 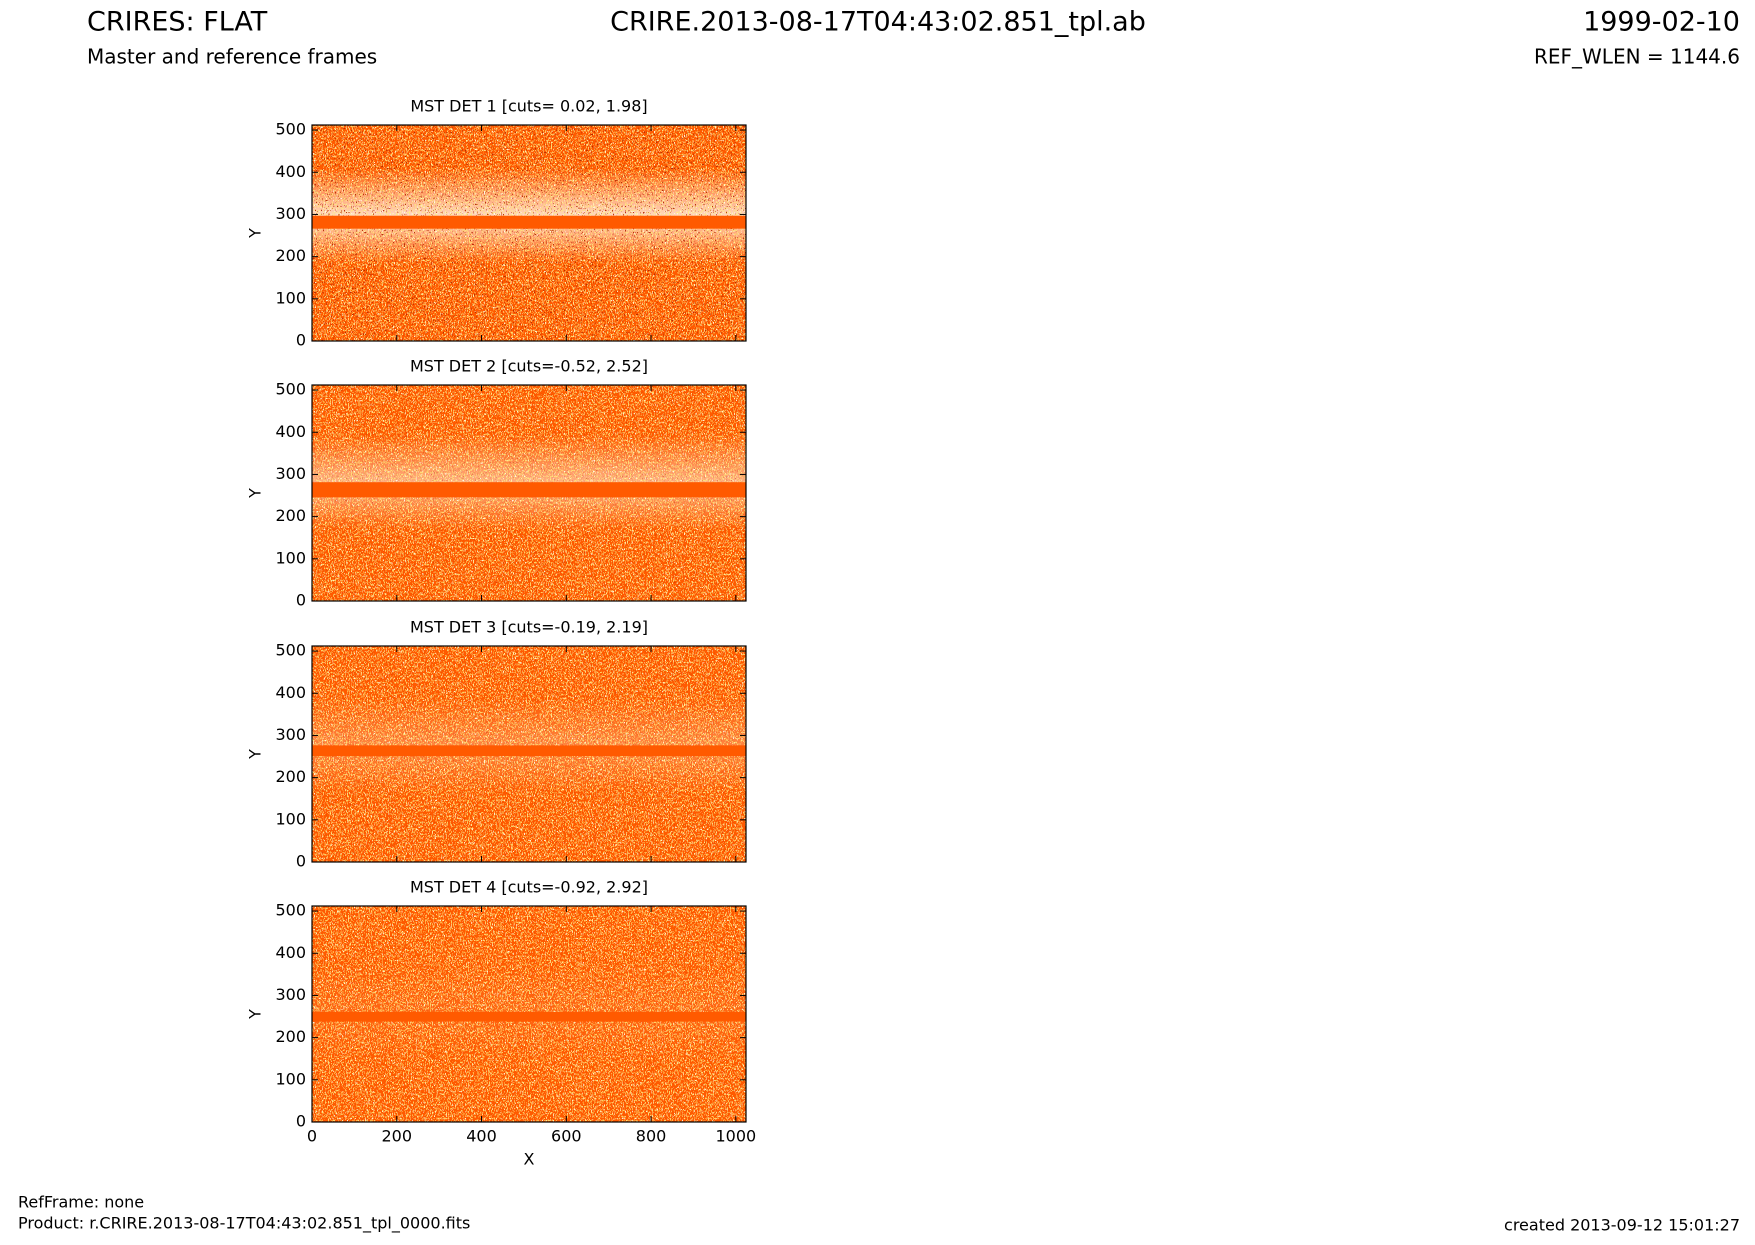 I want to click on panel-title: MST DET 1 [cuts= 0.02, 1.98], so click(x=528, y=106).